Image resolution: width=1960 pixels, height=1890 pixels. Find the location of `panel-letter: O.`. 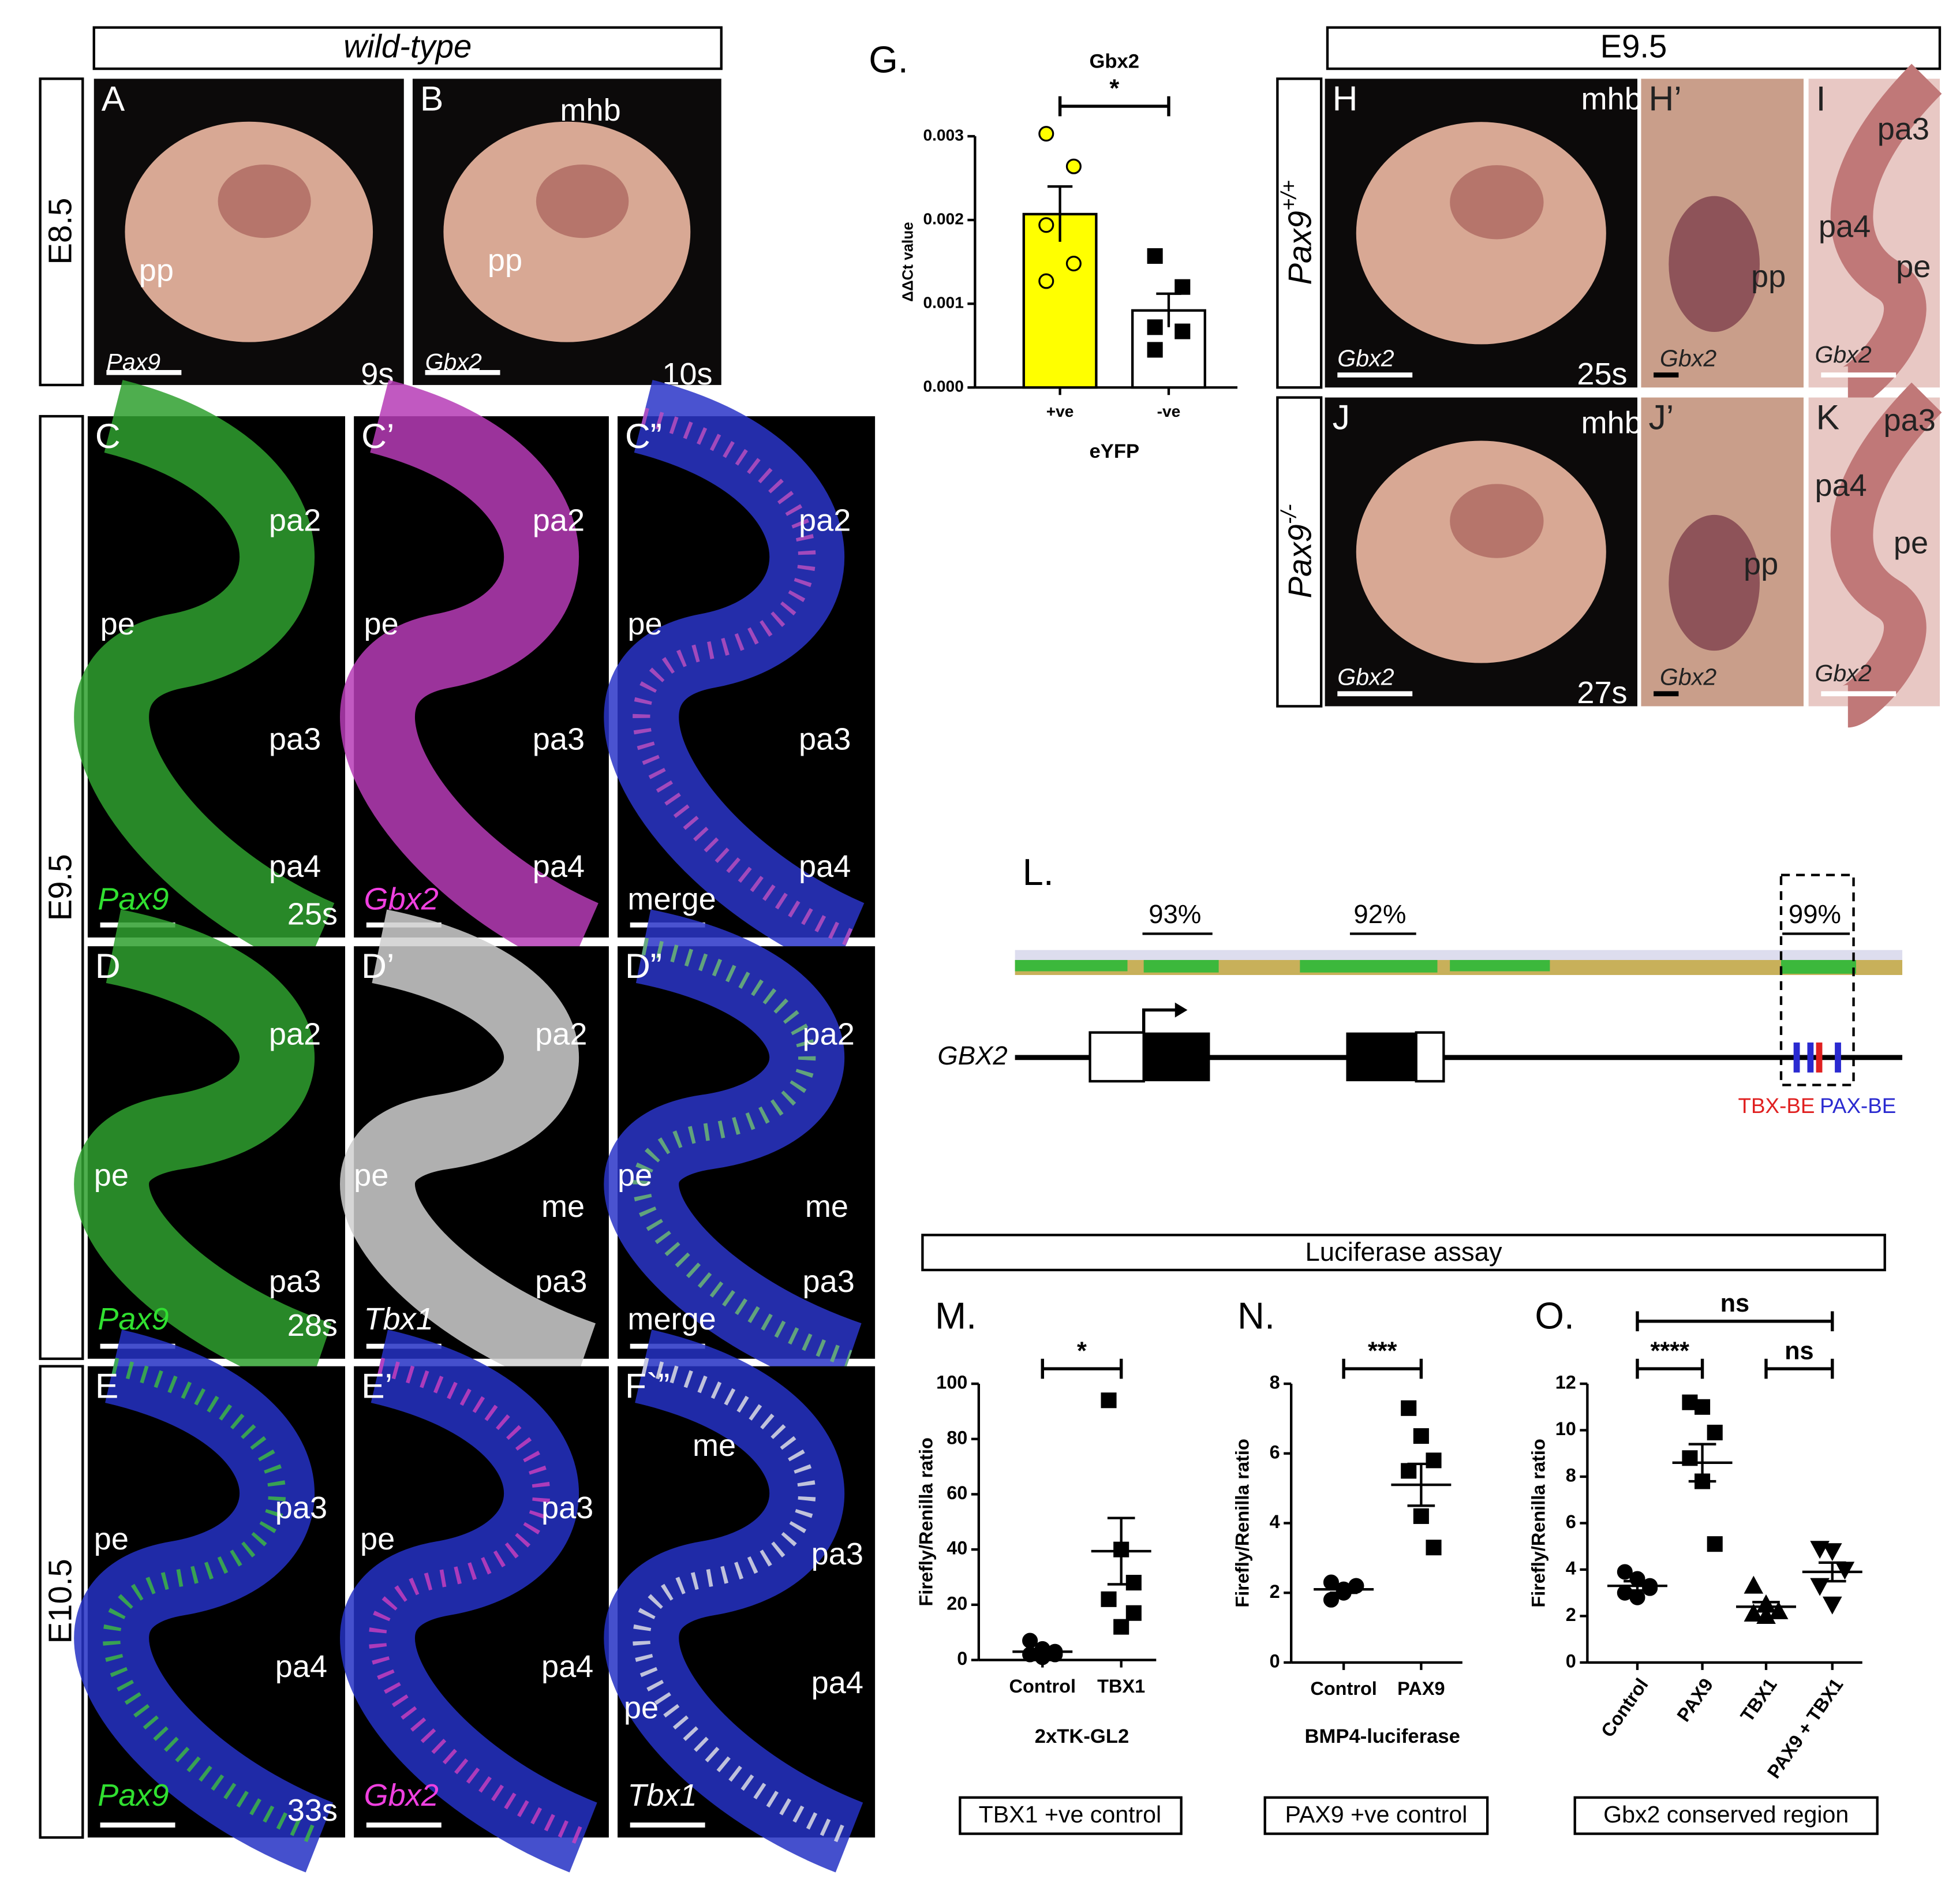

panel-letter: O. is located at coordinates (1554, 1316).